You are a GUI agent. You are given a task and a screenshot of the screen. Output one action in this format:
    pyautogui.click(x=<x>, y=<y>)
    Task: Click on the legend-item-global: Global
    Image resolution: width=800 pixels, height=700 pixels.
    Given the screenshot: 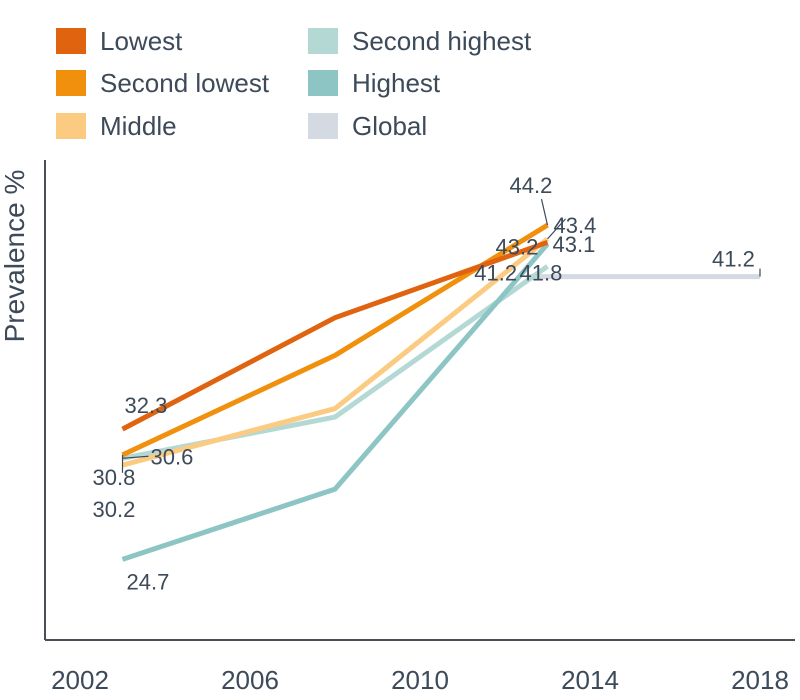 What is the action you would take?
    pyautogui.click(x=367, y=126)
    